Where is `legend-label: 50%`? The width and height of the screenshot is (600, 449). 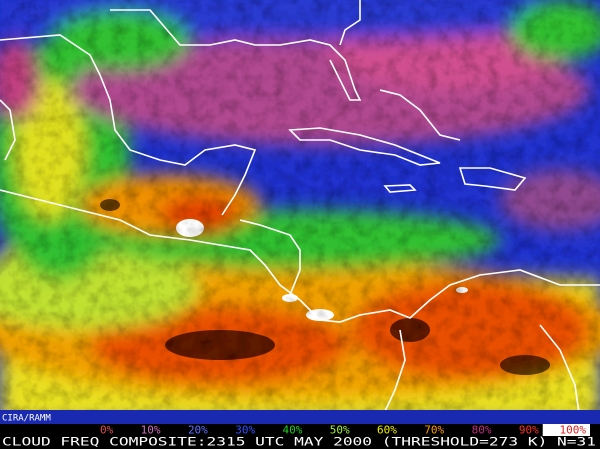
legend-label: 50% is located at coordinates (340, 430).